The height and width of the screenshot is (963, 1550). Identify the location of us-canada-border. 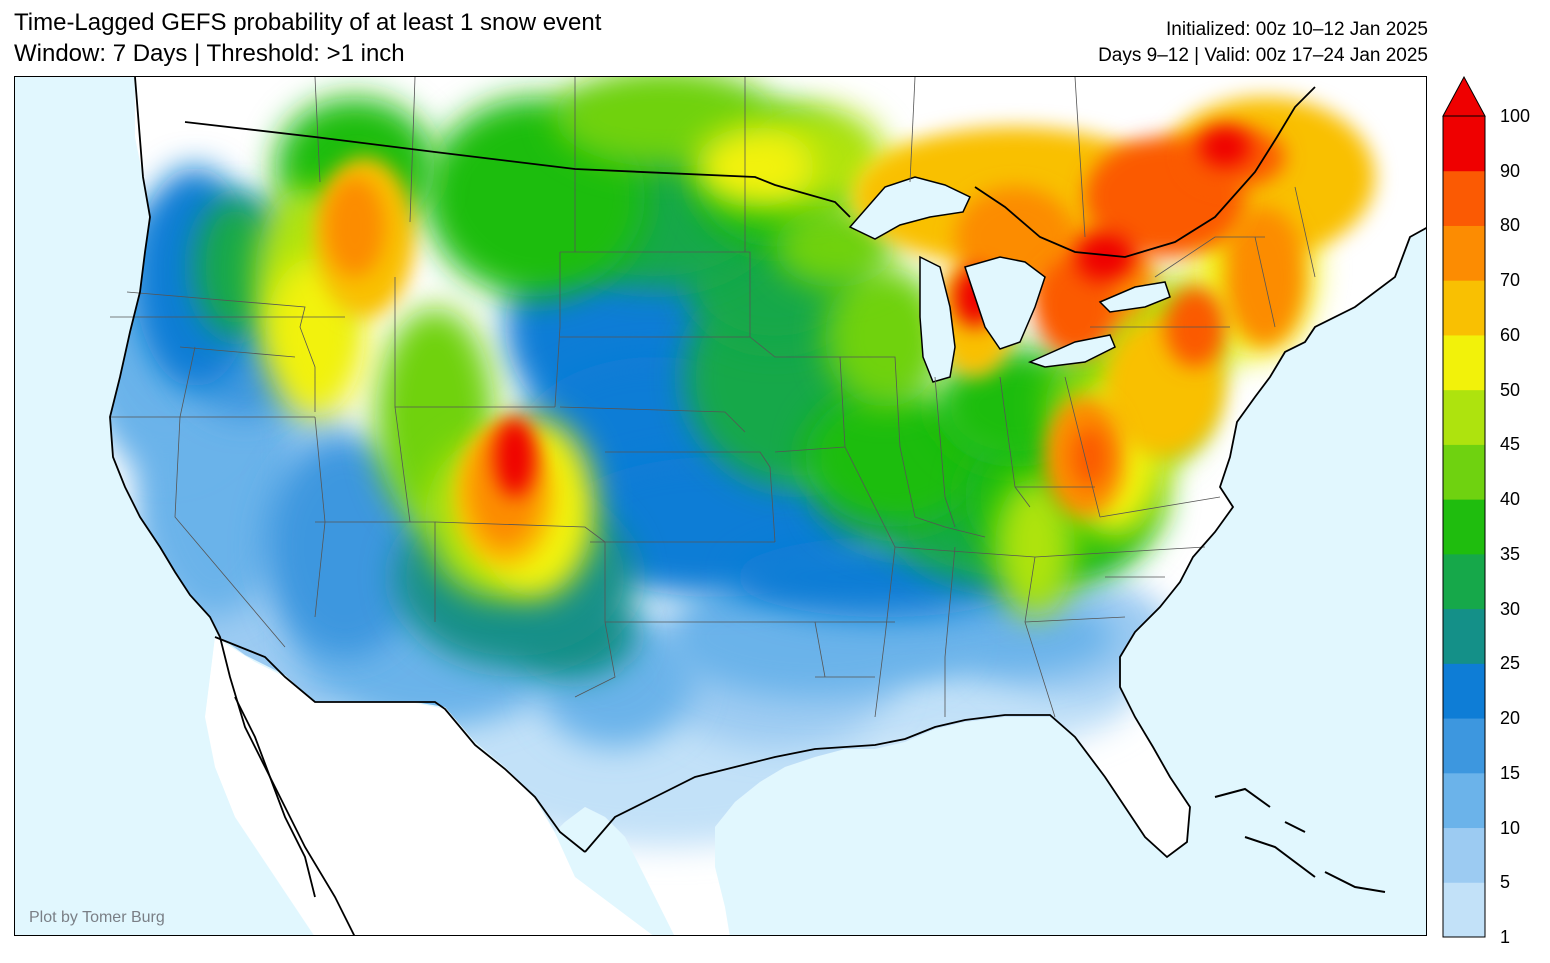
(517, 169).